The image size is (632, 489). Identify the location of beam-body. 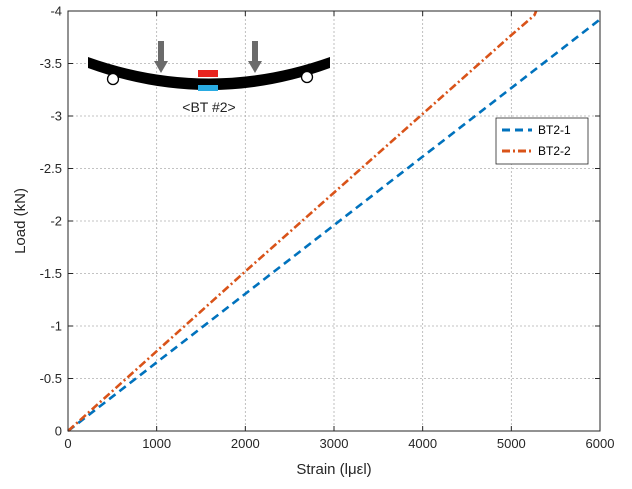
(209, 73).